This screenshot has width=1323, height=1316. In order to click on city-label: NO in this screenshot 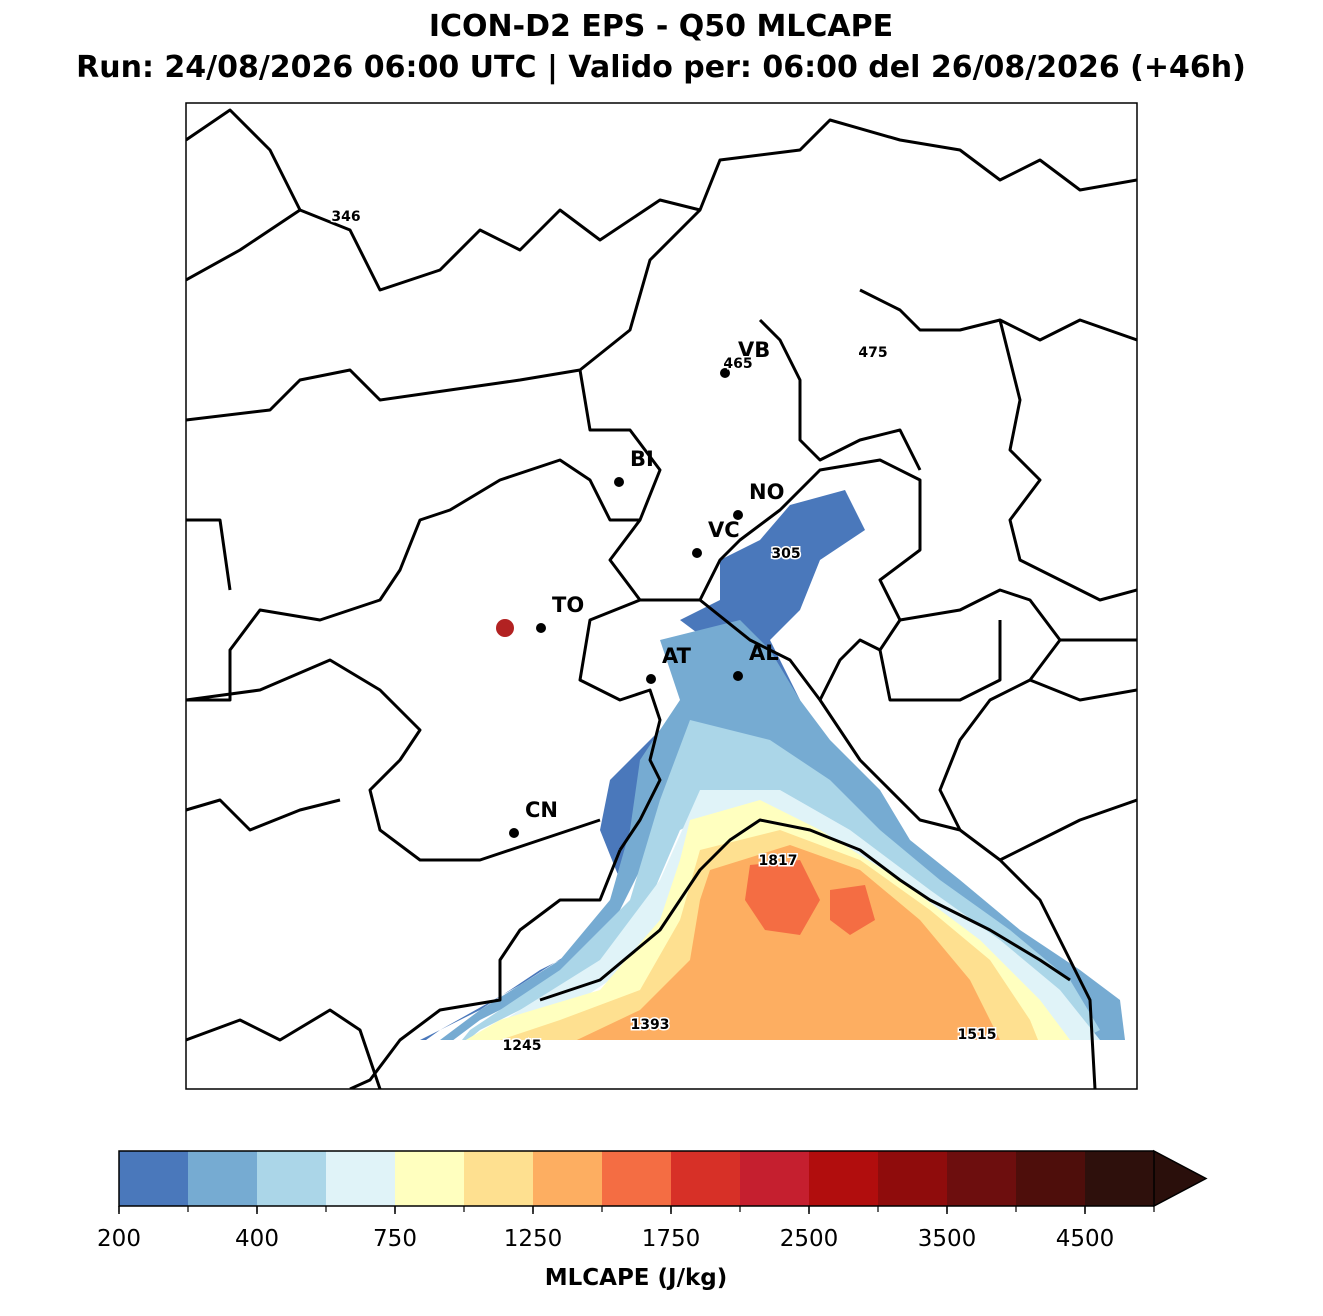, I will do `click(766, 492)`.